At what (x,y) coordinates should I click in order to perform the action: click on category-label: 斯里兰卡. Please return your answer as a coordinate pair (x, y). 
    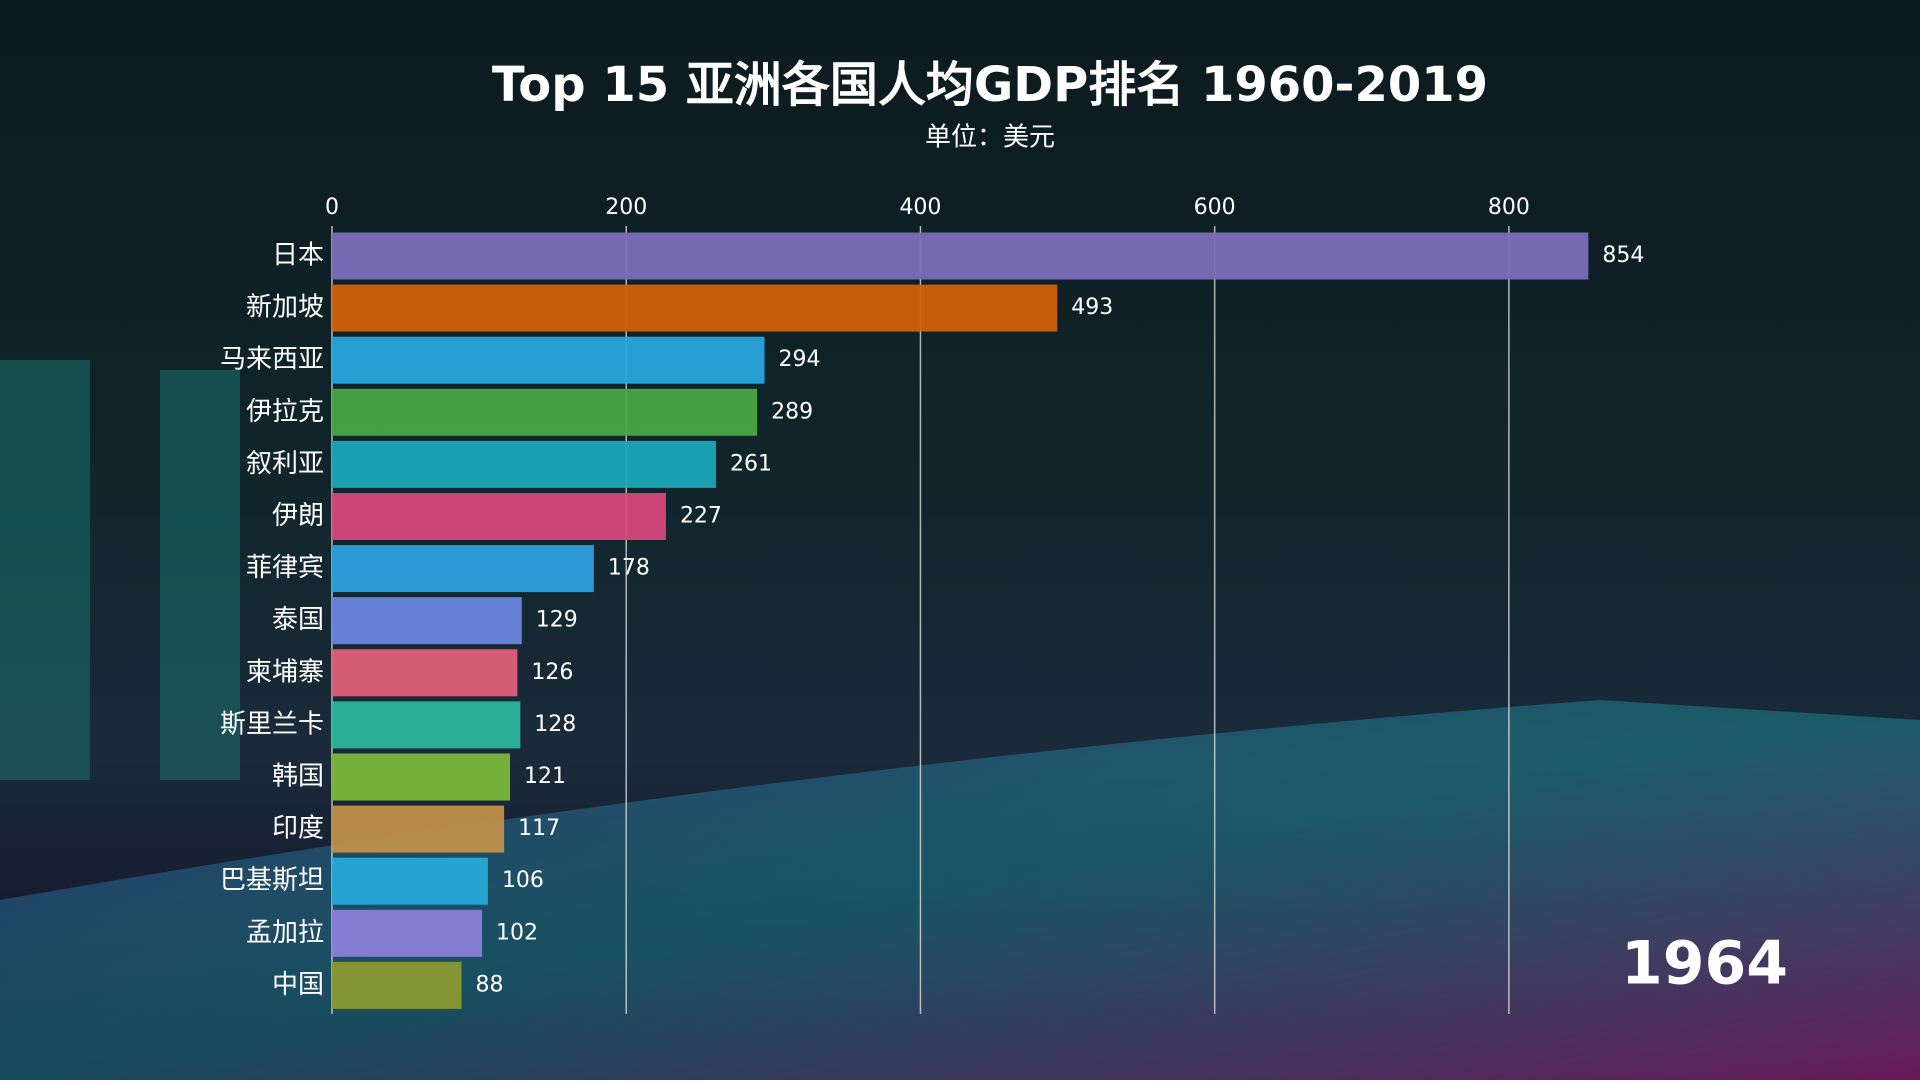
    Looking at the image, I should click on (272, 724).